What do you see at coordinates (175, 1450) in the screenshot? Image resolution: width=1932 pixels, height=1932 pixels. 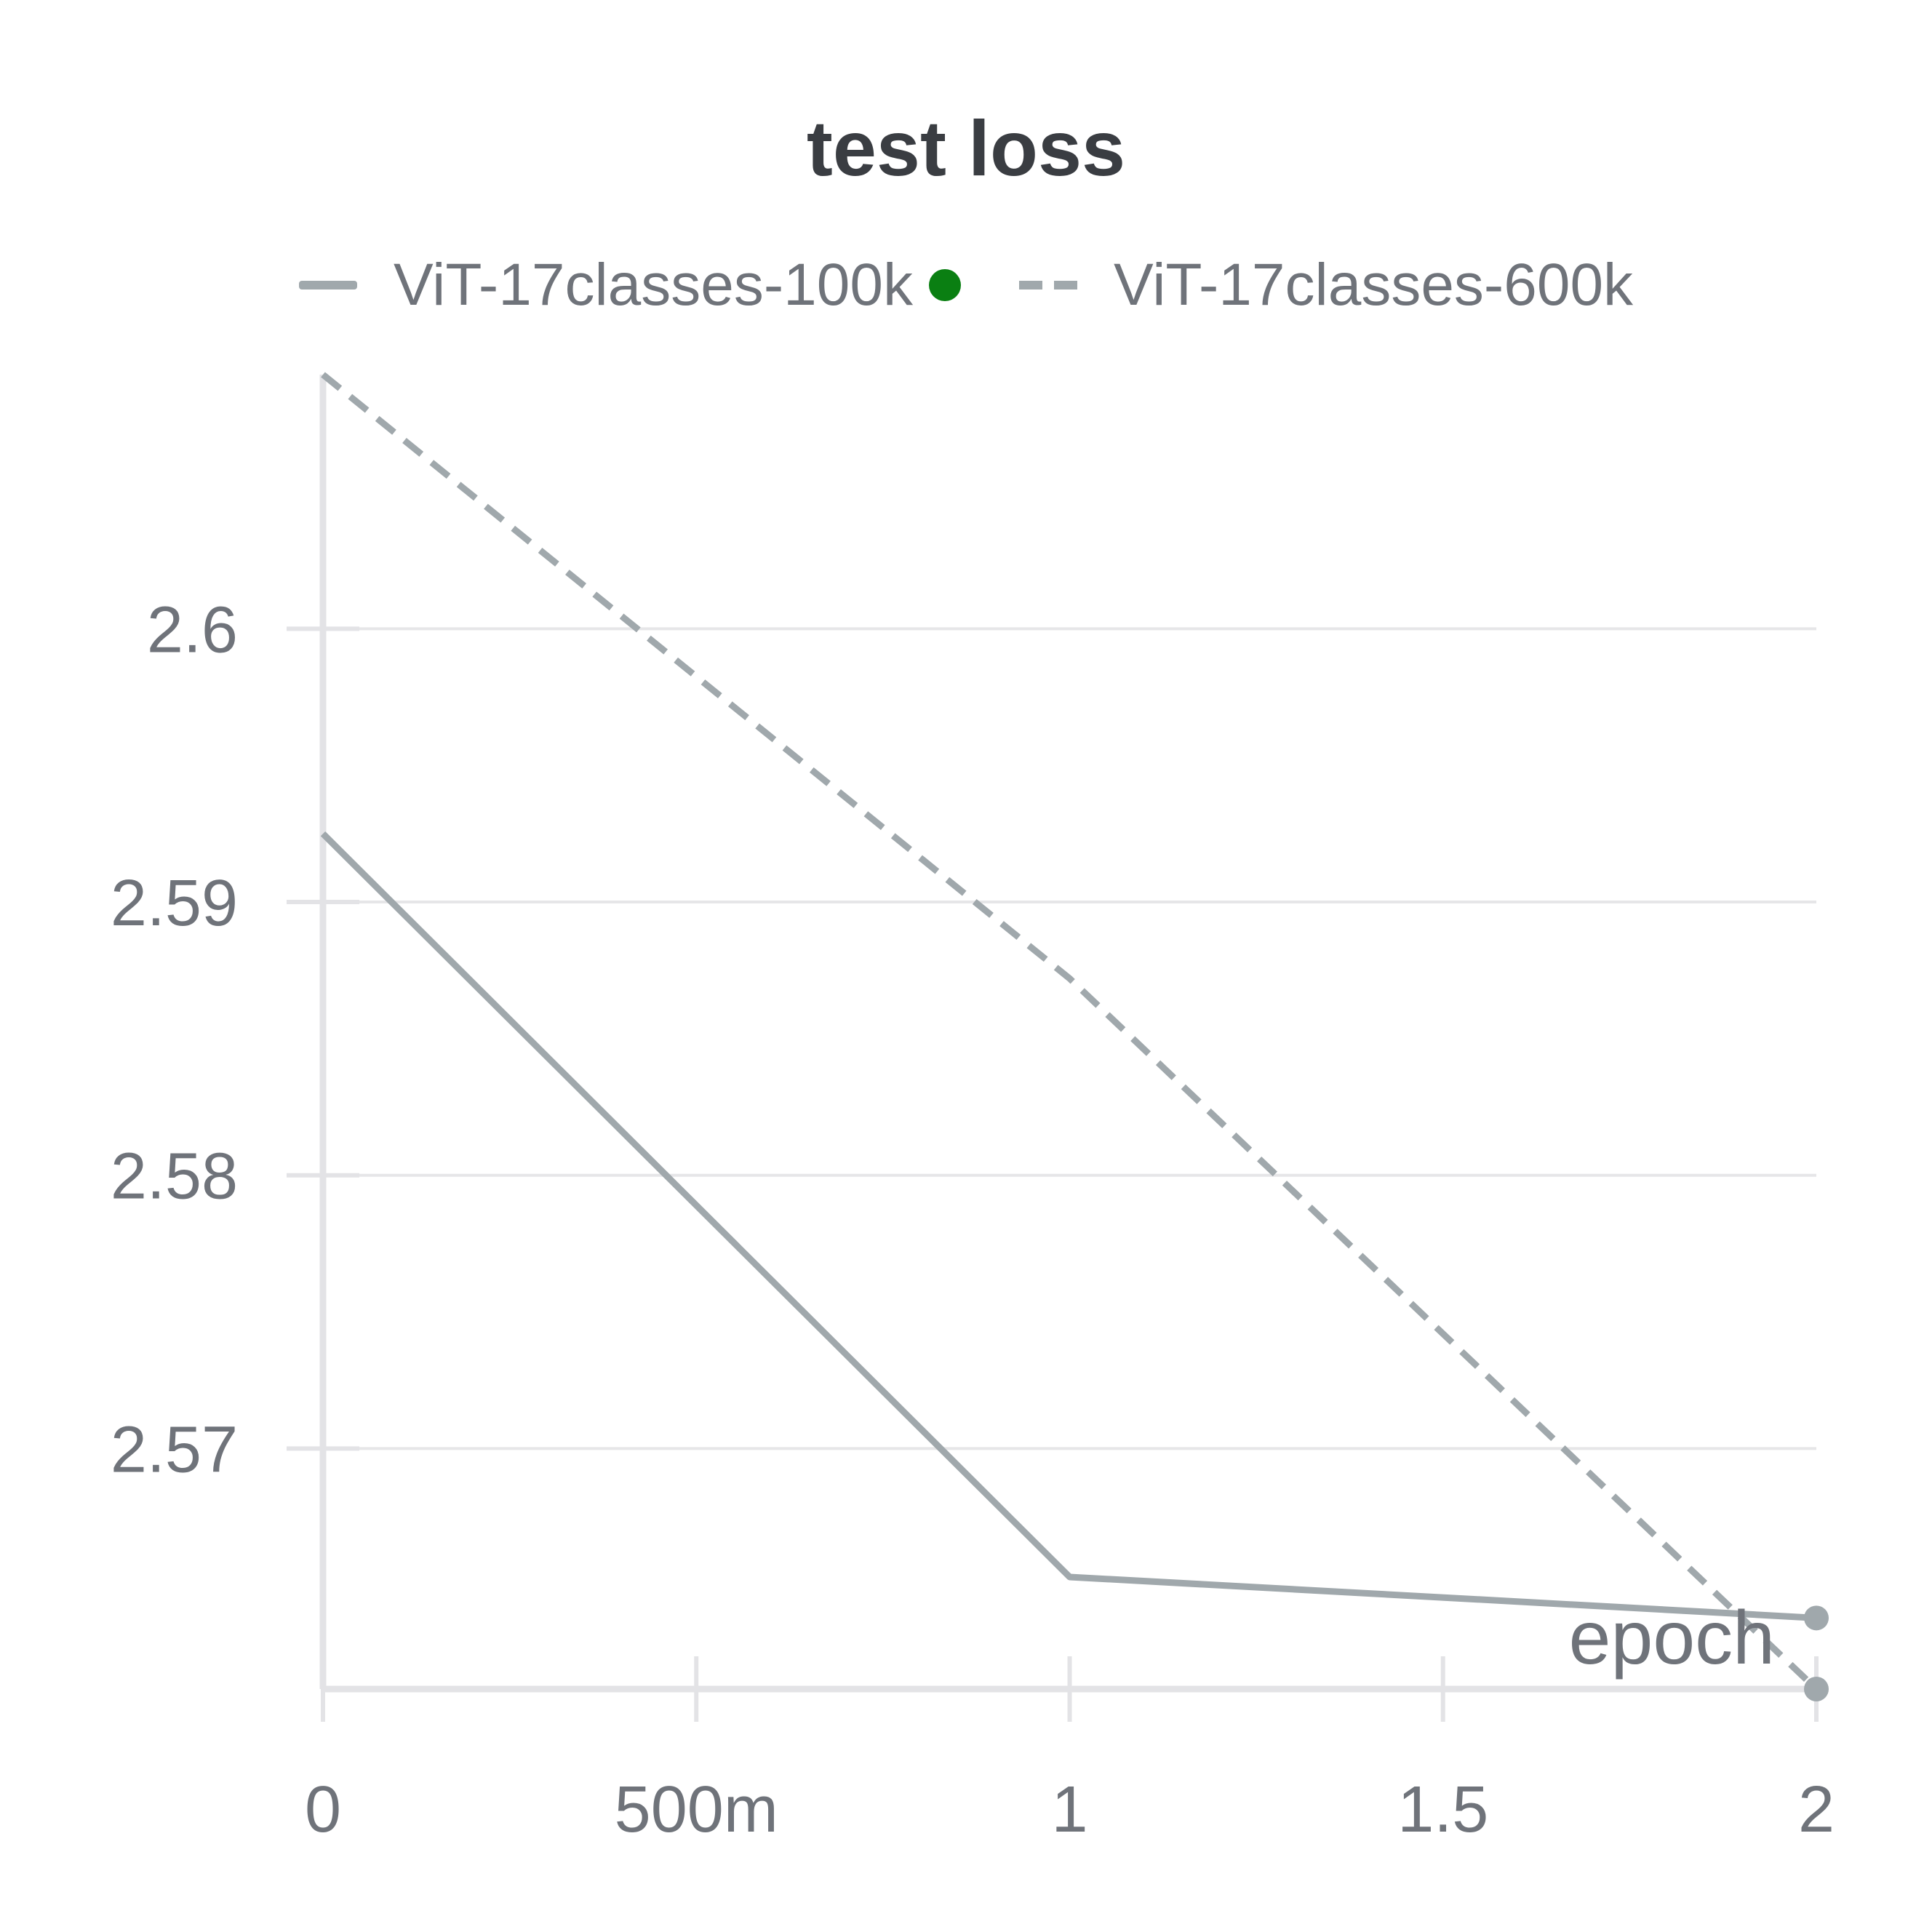 I see `y-tick-label: 2.57` at bounding box center [175, 1450].